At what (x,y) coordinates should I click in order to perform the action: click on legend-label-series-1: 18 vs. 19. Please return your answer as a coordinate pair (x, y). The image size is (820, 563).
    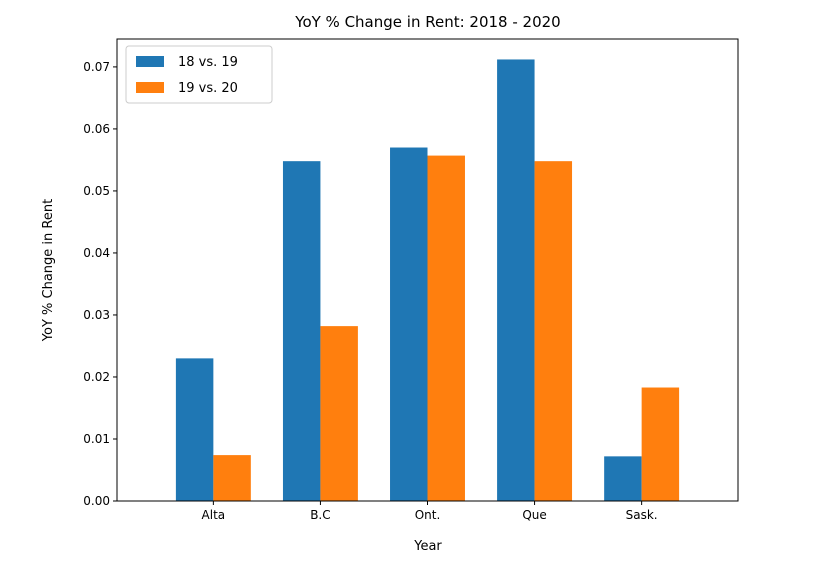
    Looking at the image, I should click on (208, 62).